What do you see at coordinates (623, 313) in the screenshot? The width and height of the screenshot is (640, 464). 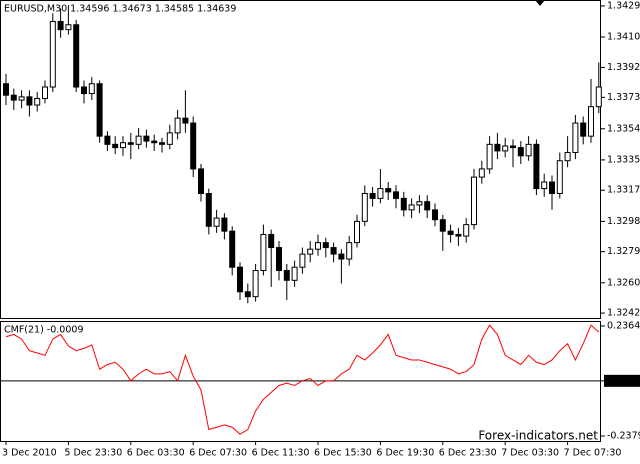 I see `y-tick-label: 1.32420` at bounding box center [623, 313].